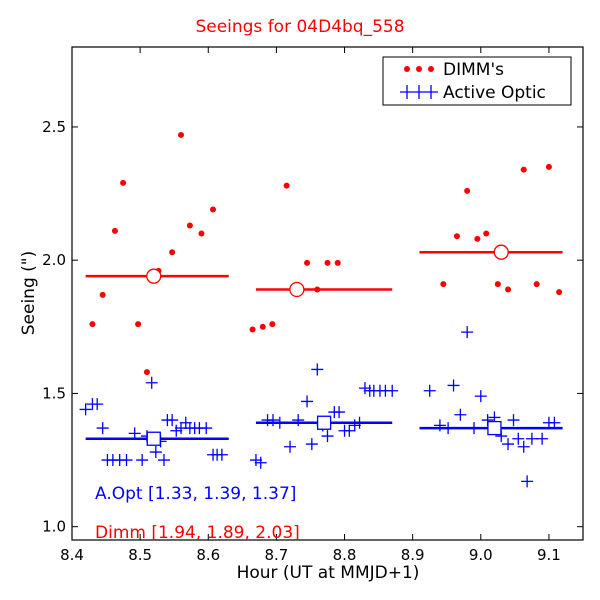  Describe the element at coordinates (195, 494) in the screenshot. I see `annotation-active-optic: A.Opt [1.33, 1.39, 1.37]` at that location.